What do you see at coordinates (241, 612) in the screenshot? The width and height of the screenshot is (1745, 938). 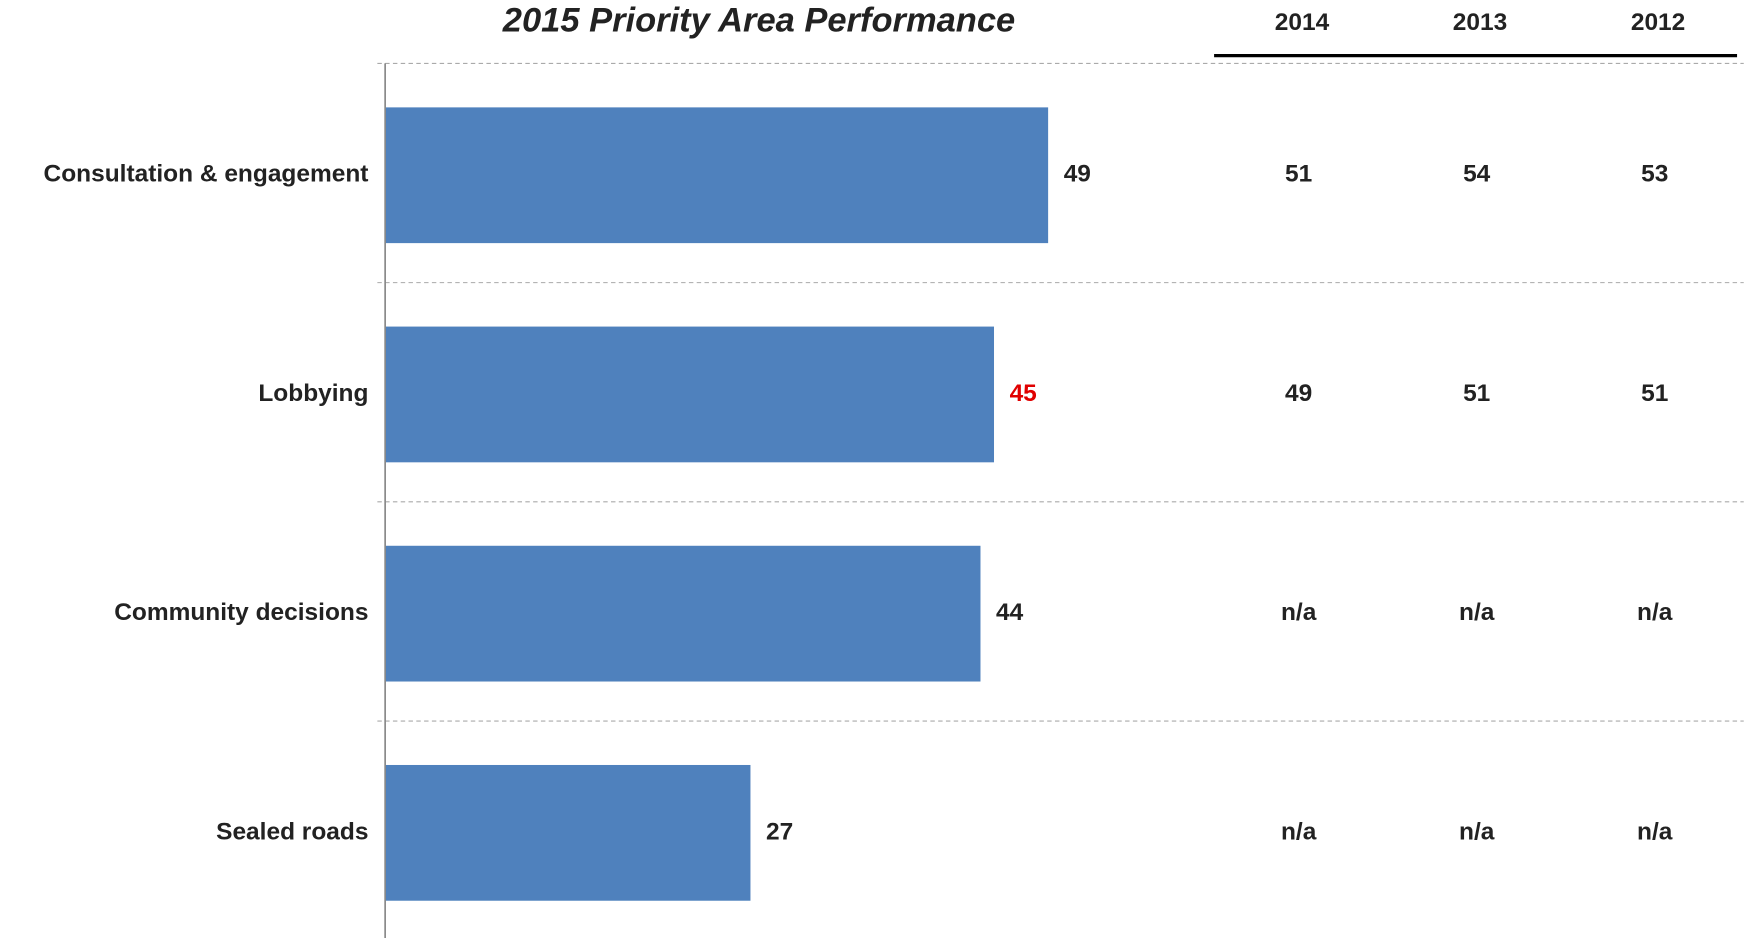 I see `category-label: Community decisions` at bounding box center [241, 612].